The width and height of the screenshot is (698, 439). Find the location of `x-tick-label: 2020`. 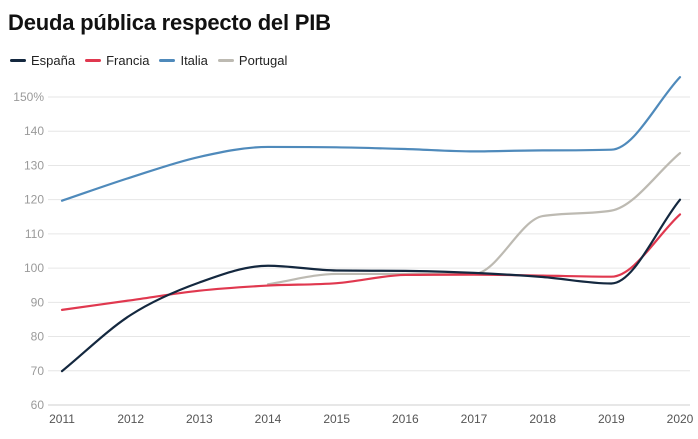

x-tick-label: 2020 is located at coordinates (680, 419).